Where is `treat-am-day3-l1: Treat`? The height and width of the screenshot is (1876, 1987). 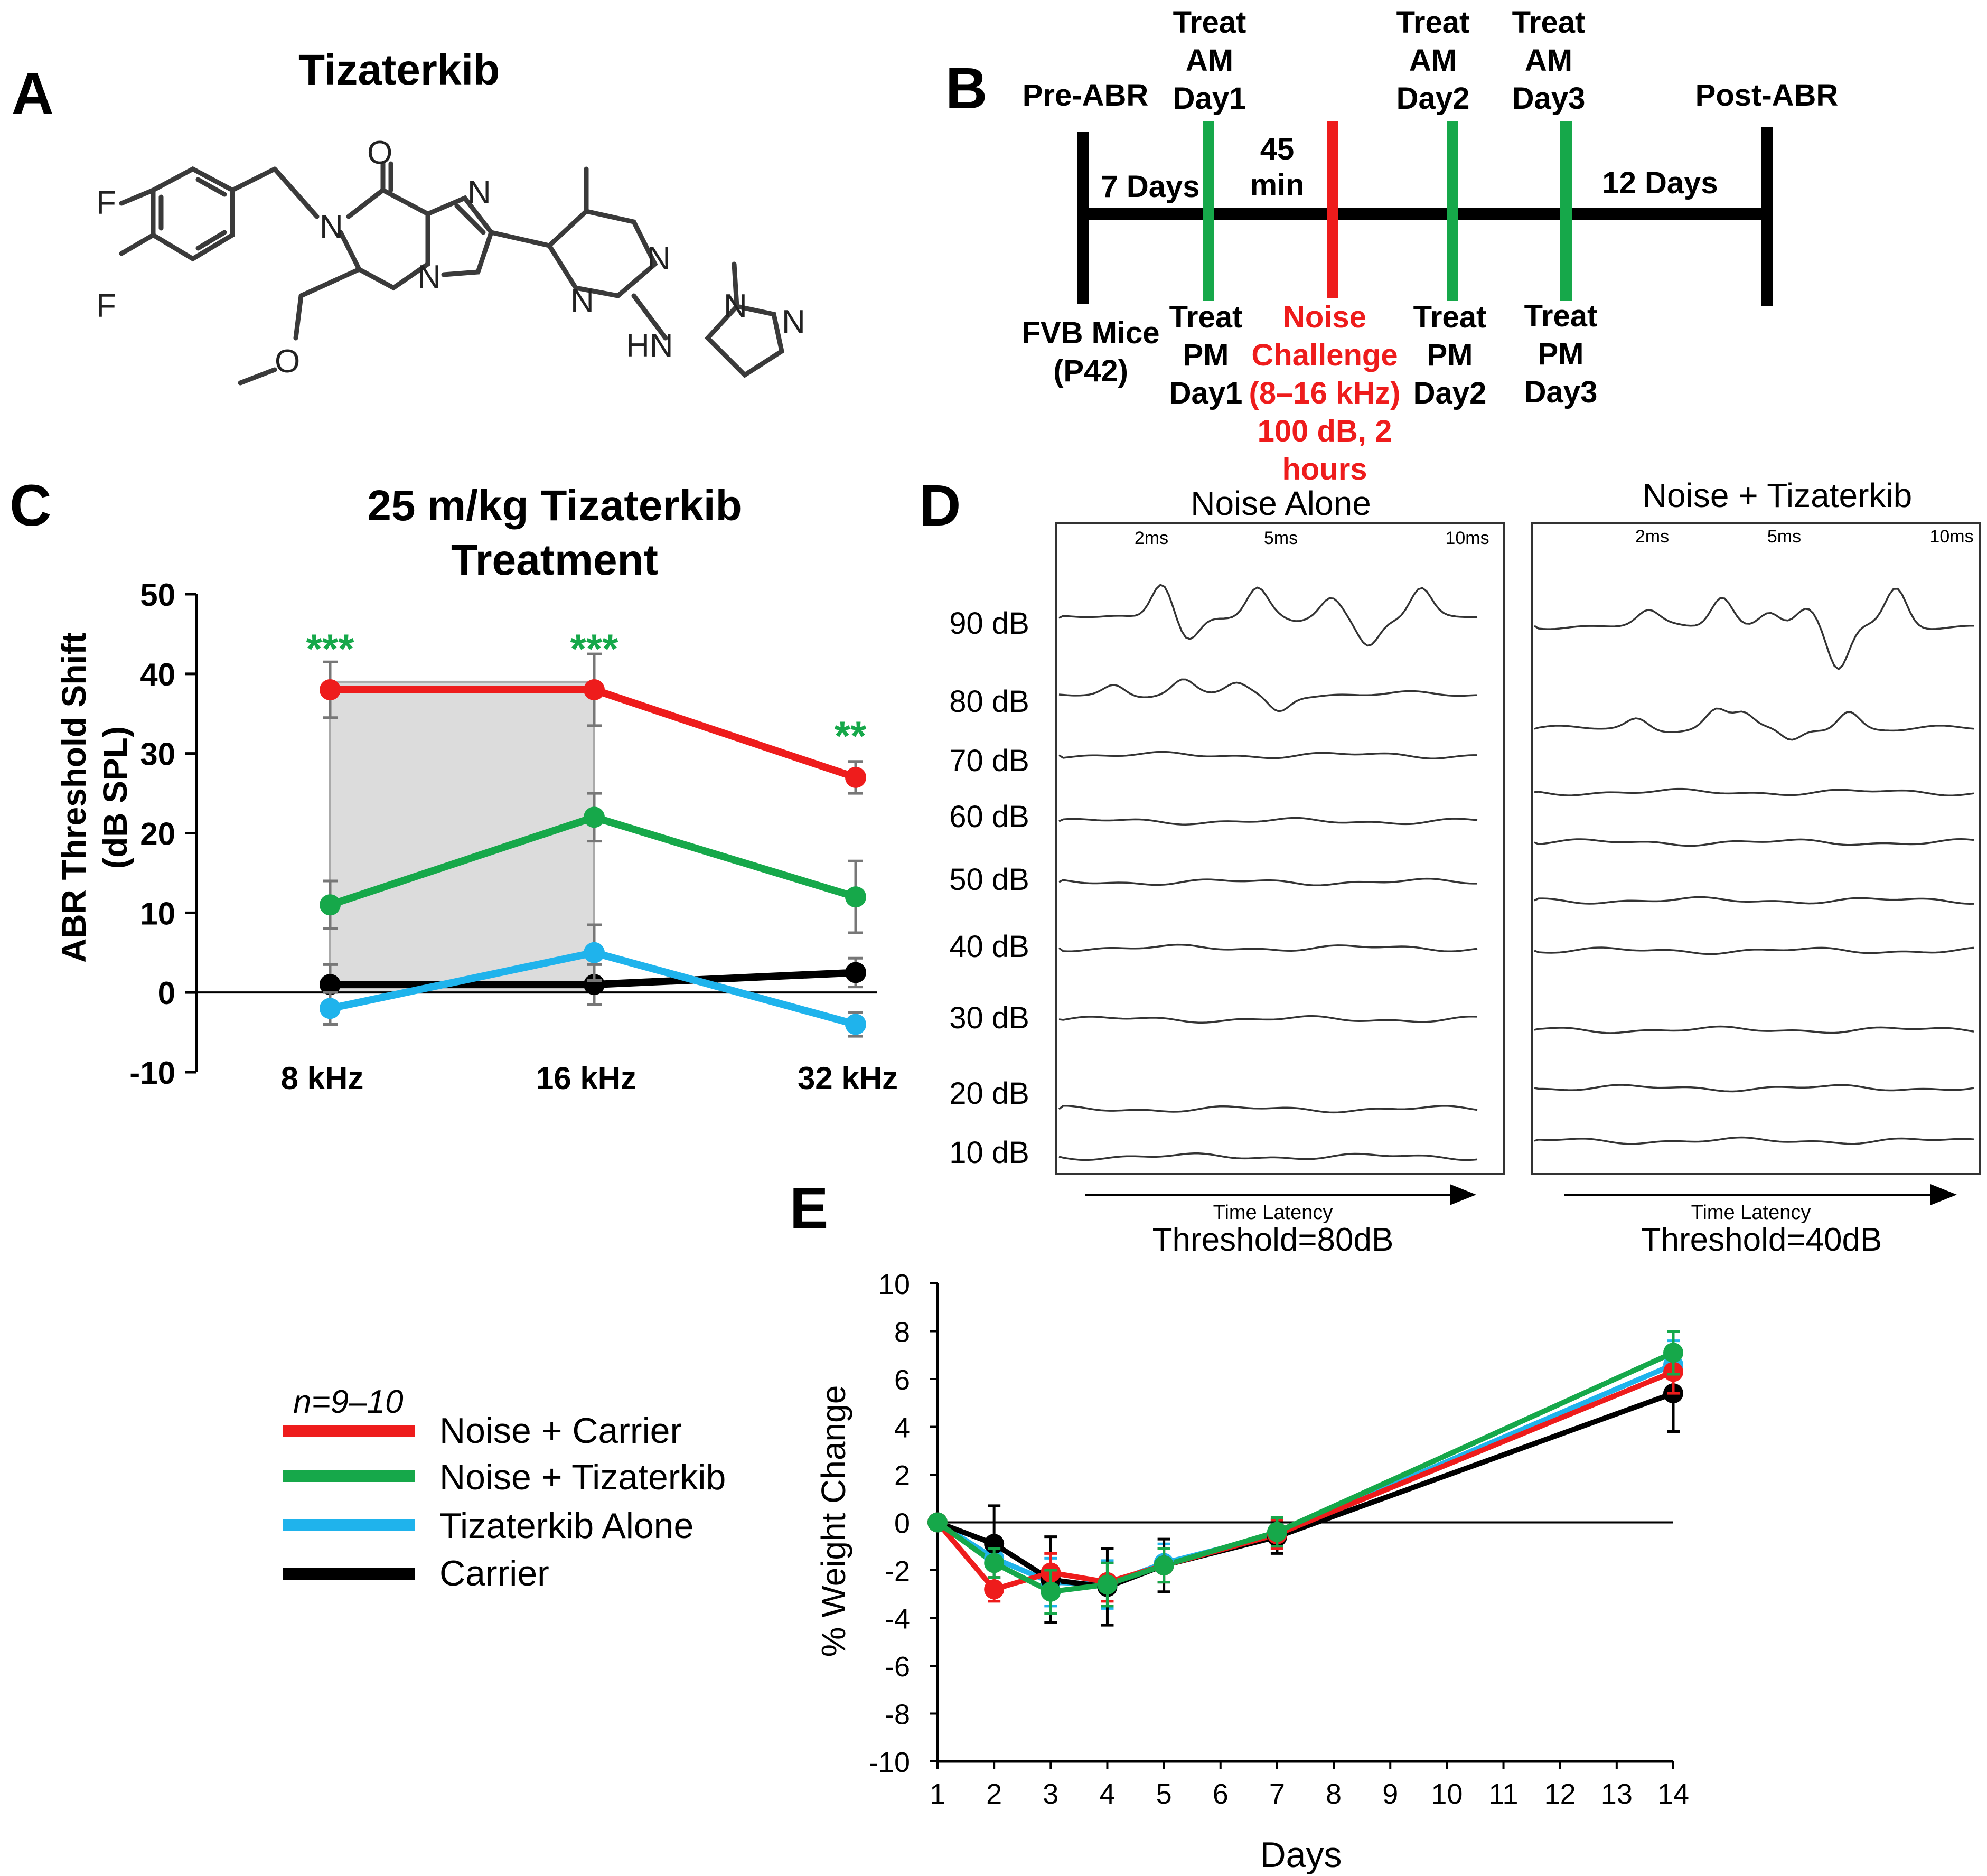 treat-am-day3-l1: Treat is located at coordinates (1549, 22).